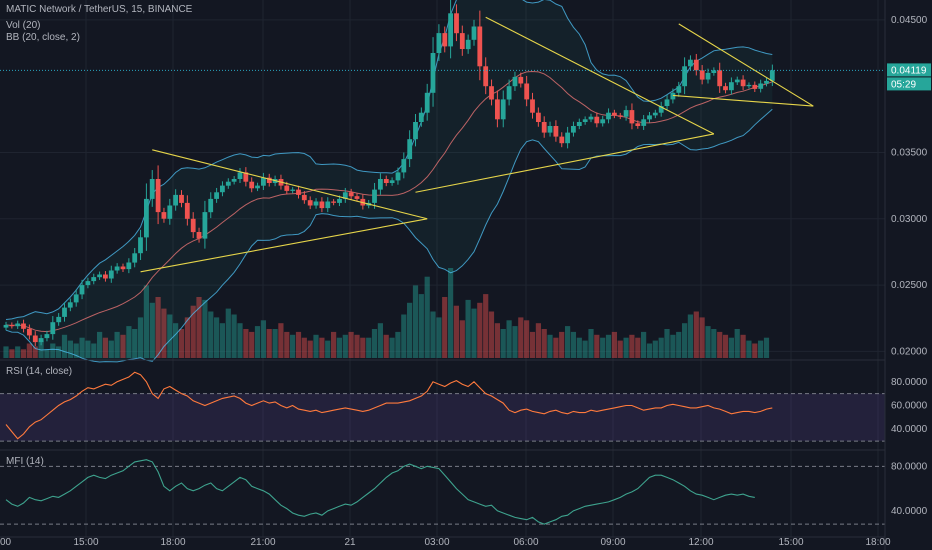 This screenshot has height=550, width=932. What do you see at coordinates (909, 84) in the screenshot?
I see `countdown-badge` at bounding box center [909, 84].